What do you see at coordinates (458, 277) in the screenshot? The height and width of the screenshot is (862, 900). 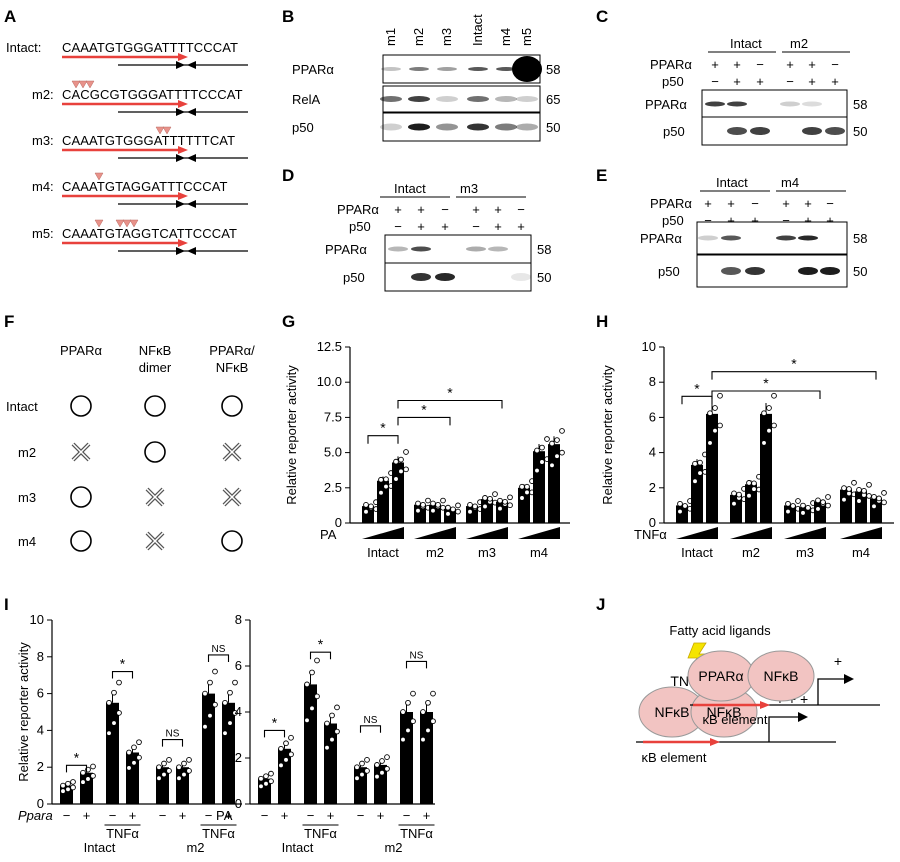 I see `blot-frame` at bounding box center [458, 277].